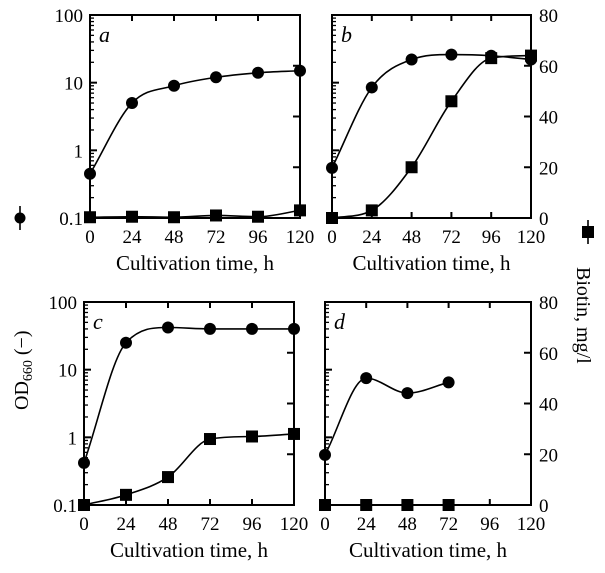 The width and height of the screenshot is (605, 573). Describe the element at coordinates (73, 438) in the screenshot. I see `y-left-tick-label: 1` at that location.